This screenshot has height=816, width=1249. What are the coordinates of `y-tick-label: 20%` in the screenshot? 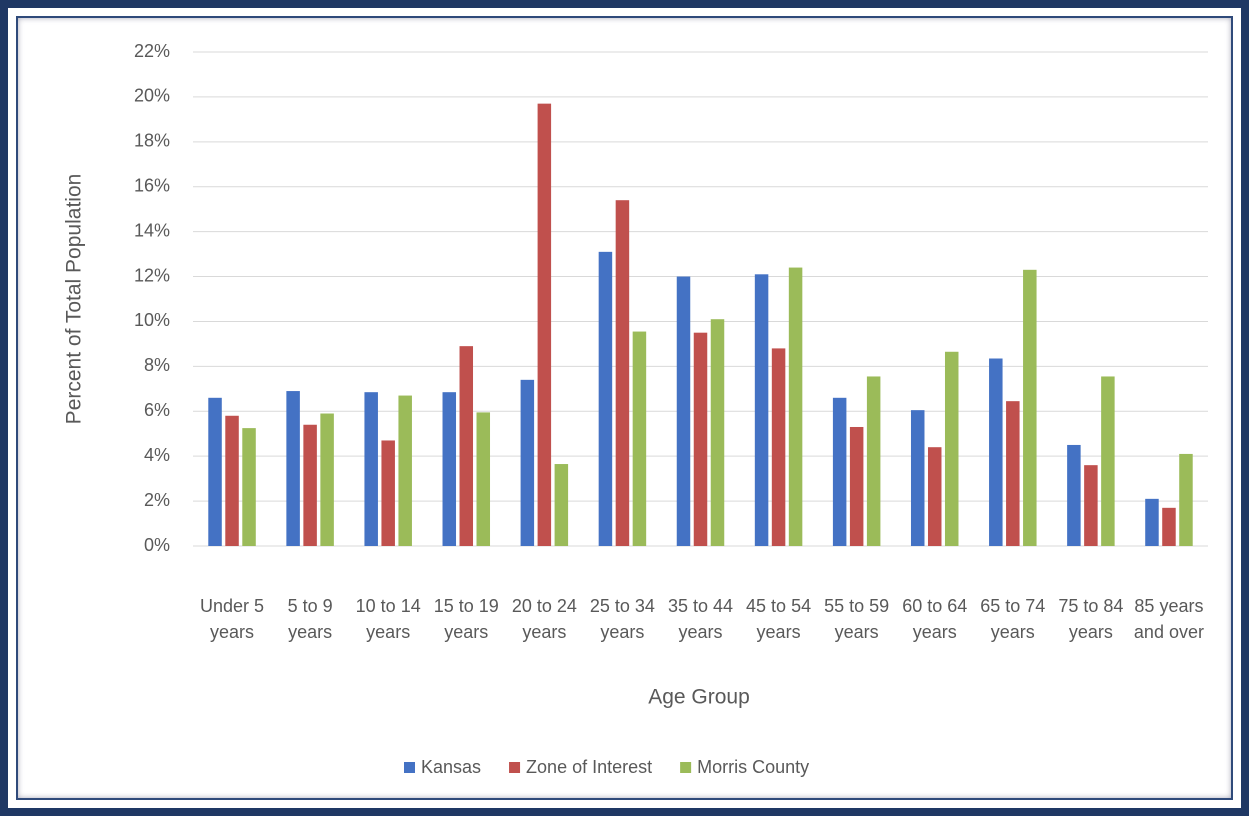 It's located at (152, 96).